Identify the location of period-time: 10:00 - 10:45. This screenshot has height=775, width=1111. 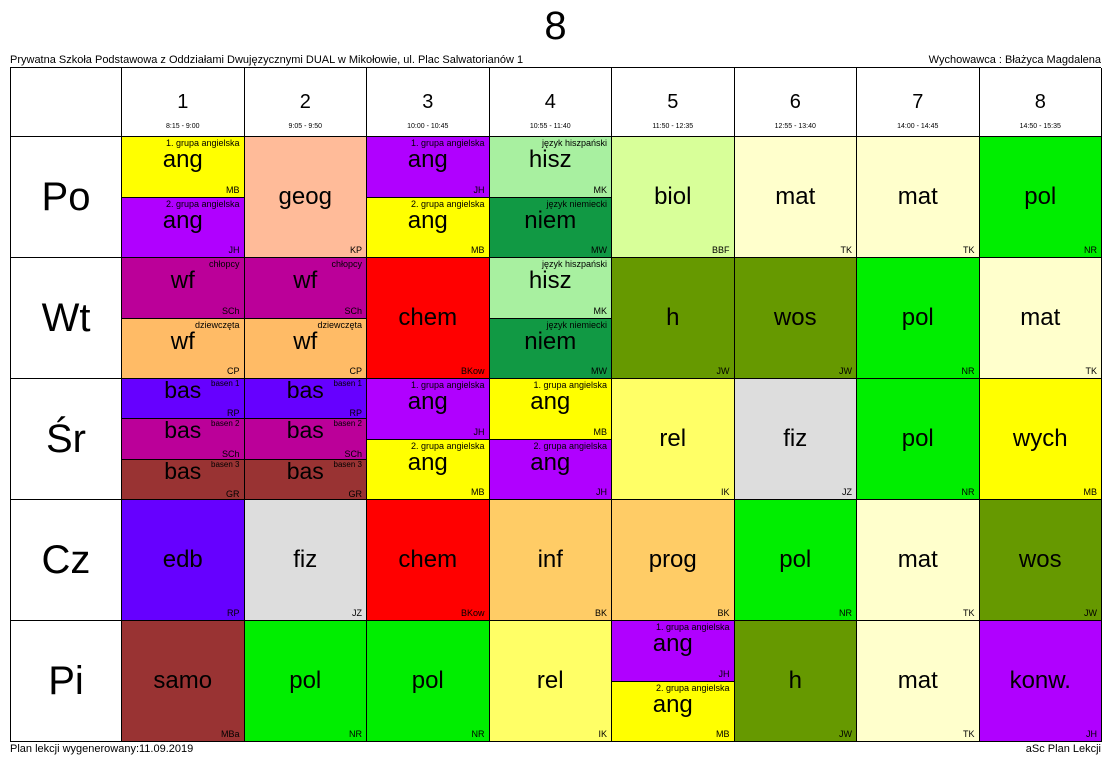
(428, 126).